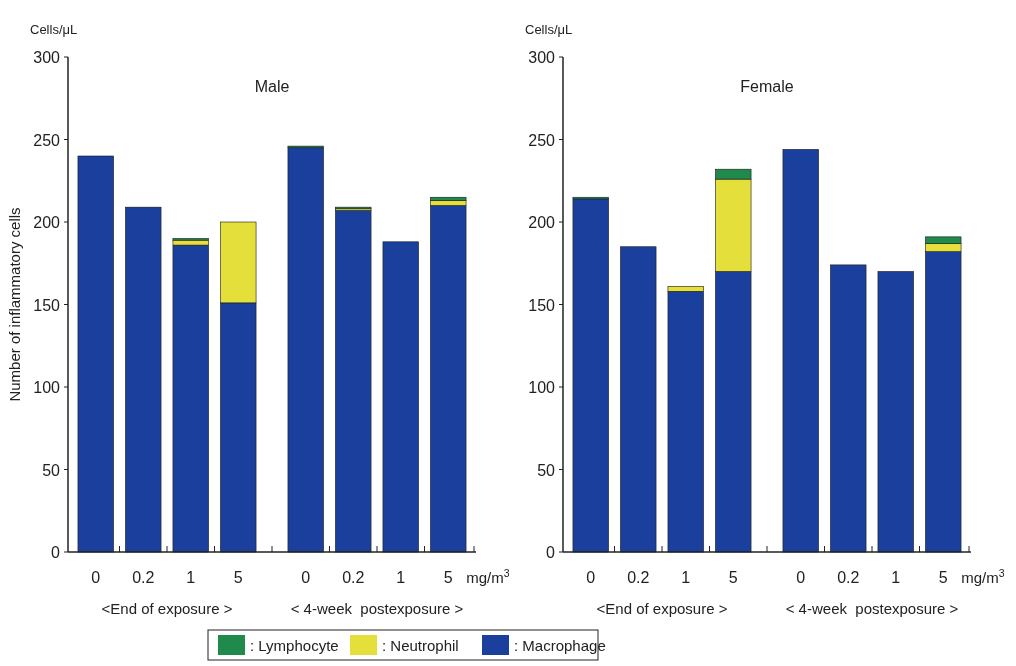 The image size is (1016, 666). Describe the element at coordinates (560, 645) in the screenshot. I see `legend-label: : Macrophage` at that location.